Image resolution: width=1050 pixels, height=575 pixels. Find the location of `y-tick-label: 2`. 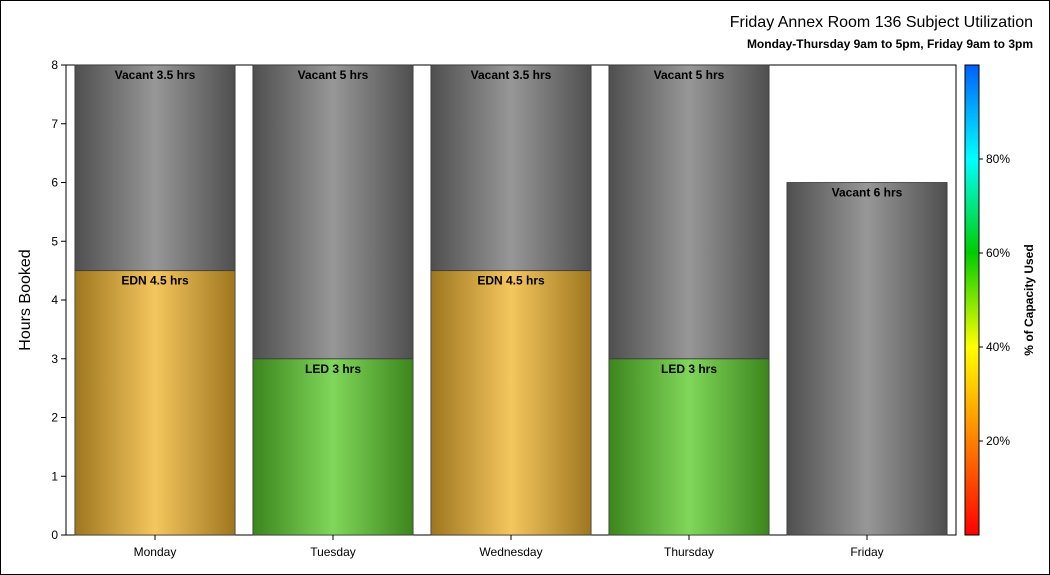

y-tick-label: 2 is located at coordinates (54, 418).